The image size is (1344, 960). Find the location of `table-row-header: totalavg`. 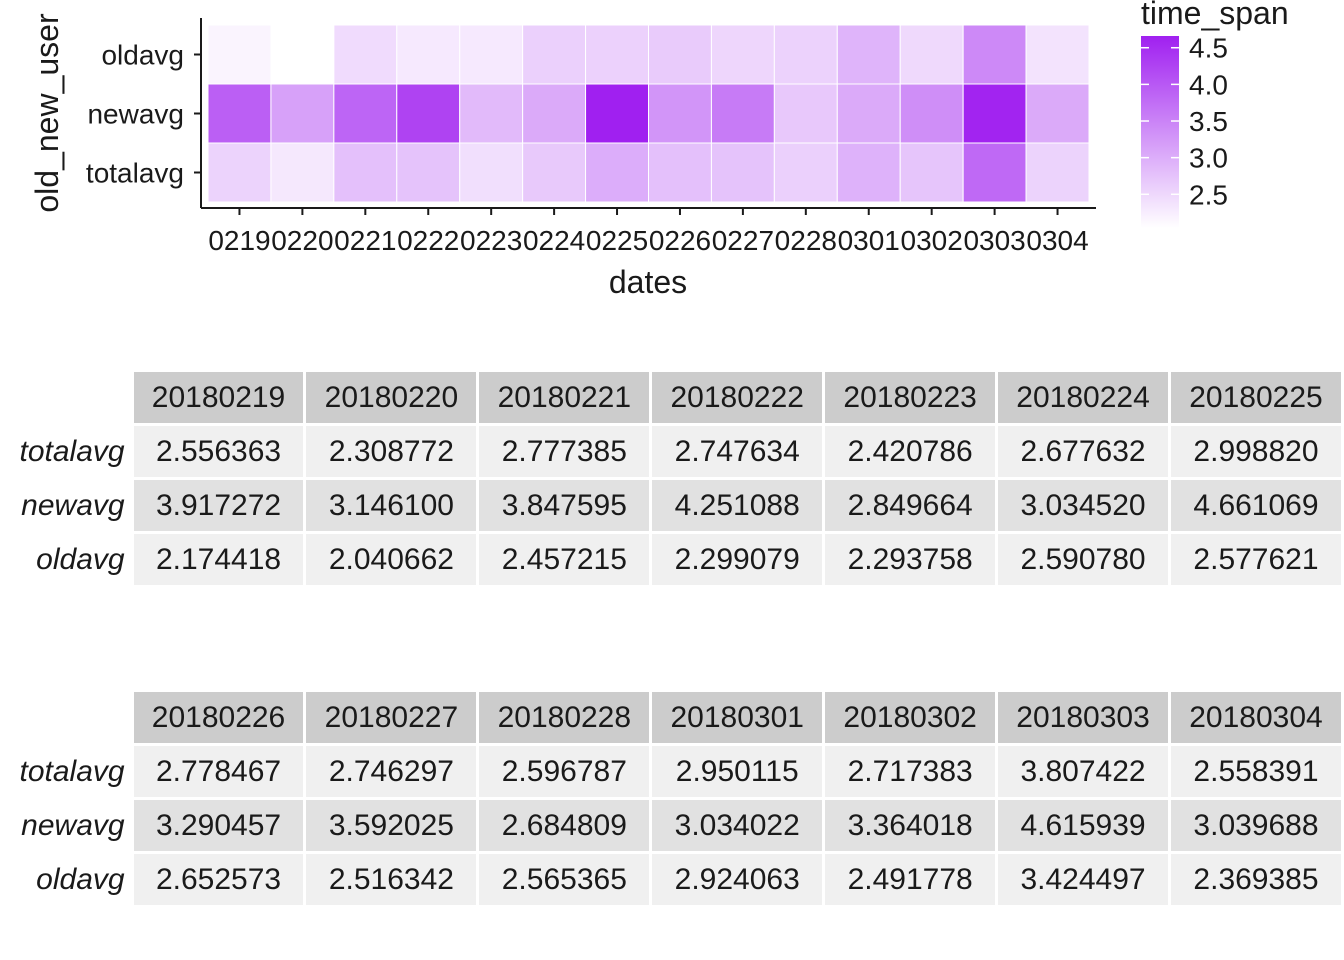

table-row-header: totalavg is located at coordinates (72, 451).